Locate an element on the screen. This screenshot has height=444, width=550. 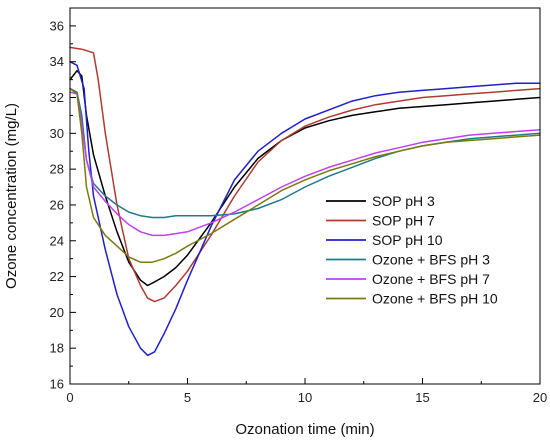
y-axis-title: Ozone concentration (mg/L) is located at coordinates (11, 196).